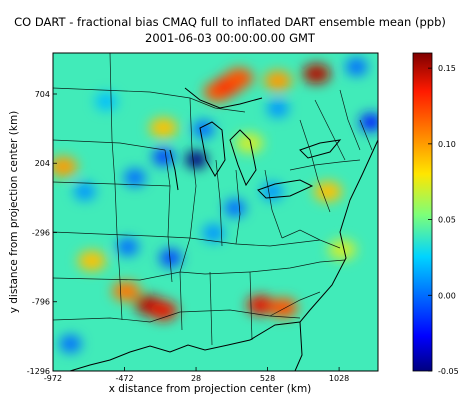  Describe the element at coordinates (53, 378) in the screenshot. I see `x-tick-label: -972` at that location.